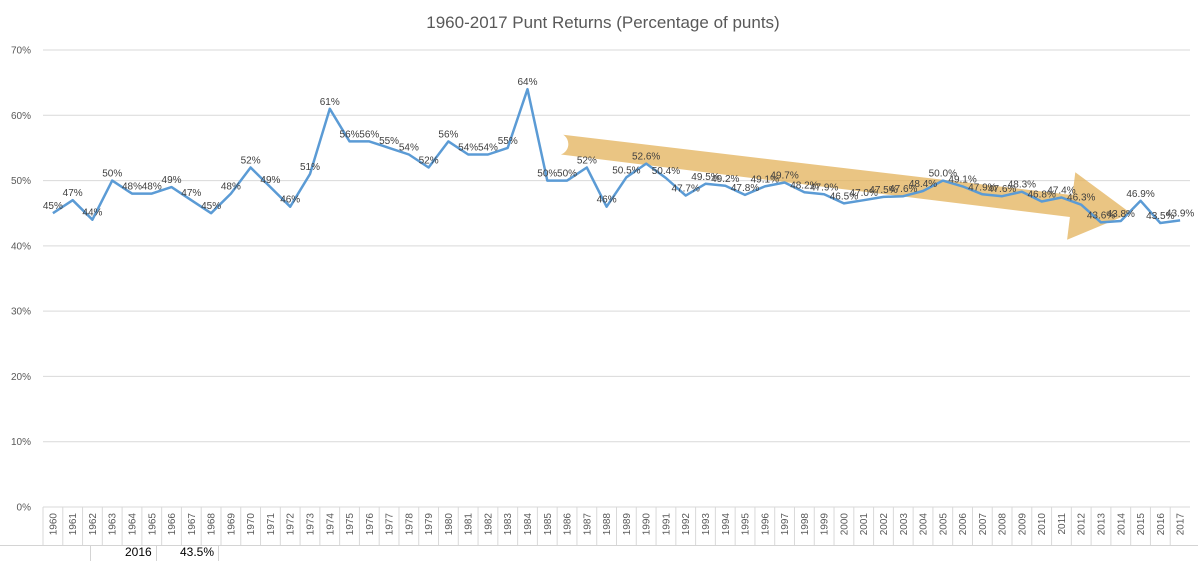 The image size is (1198, 561). What do you see at coordinates (1081, 198) in the screenshot?
I see `data-label: 46.3%` at bounding box center [1081, 198].